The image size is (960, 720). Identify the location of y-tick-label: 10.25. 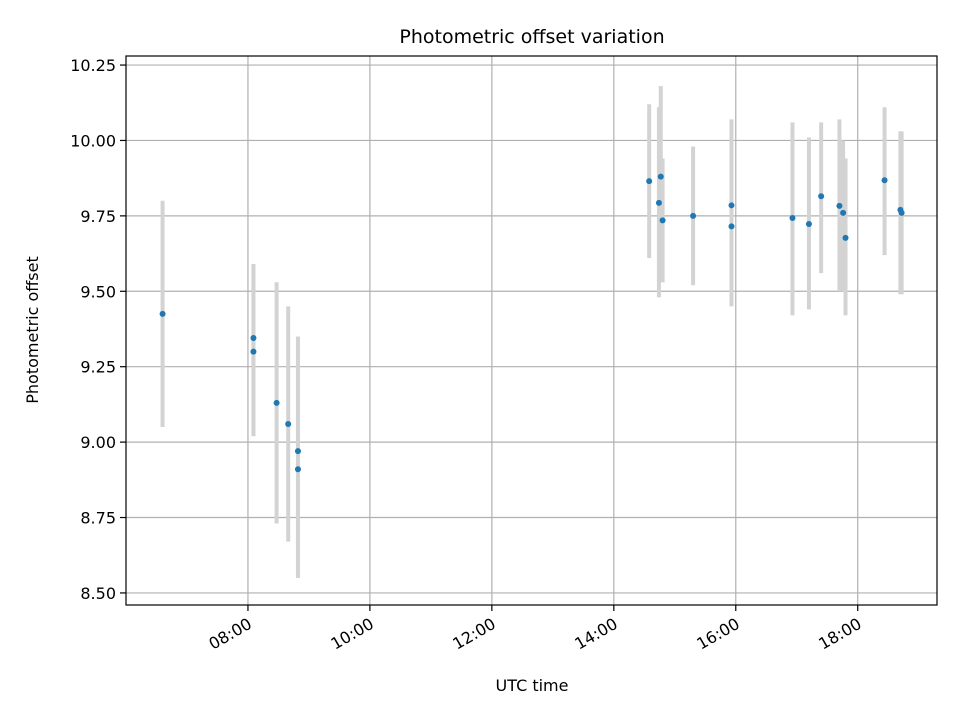
(93, 65).